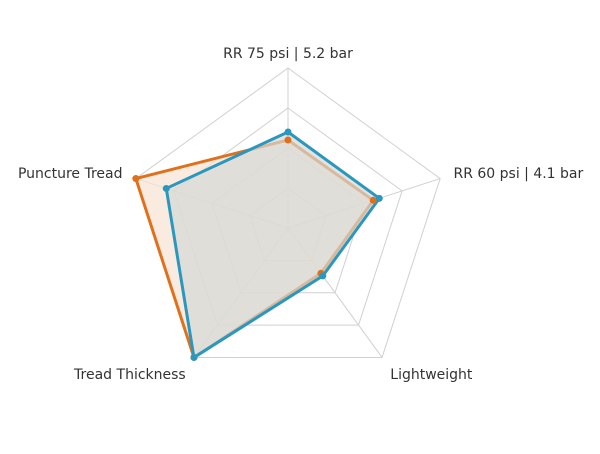  I want to click on axis-label: Lightweight, so click(431, 375).